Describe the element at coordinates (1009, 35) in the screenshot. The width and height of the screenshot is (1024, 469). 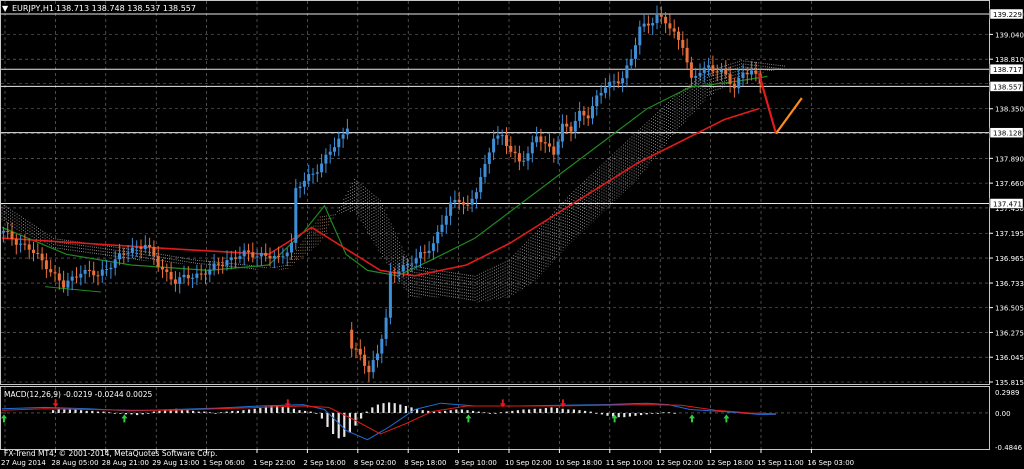
I see `price-tick-label: 139.040` at that location.